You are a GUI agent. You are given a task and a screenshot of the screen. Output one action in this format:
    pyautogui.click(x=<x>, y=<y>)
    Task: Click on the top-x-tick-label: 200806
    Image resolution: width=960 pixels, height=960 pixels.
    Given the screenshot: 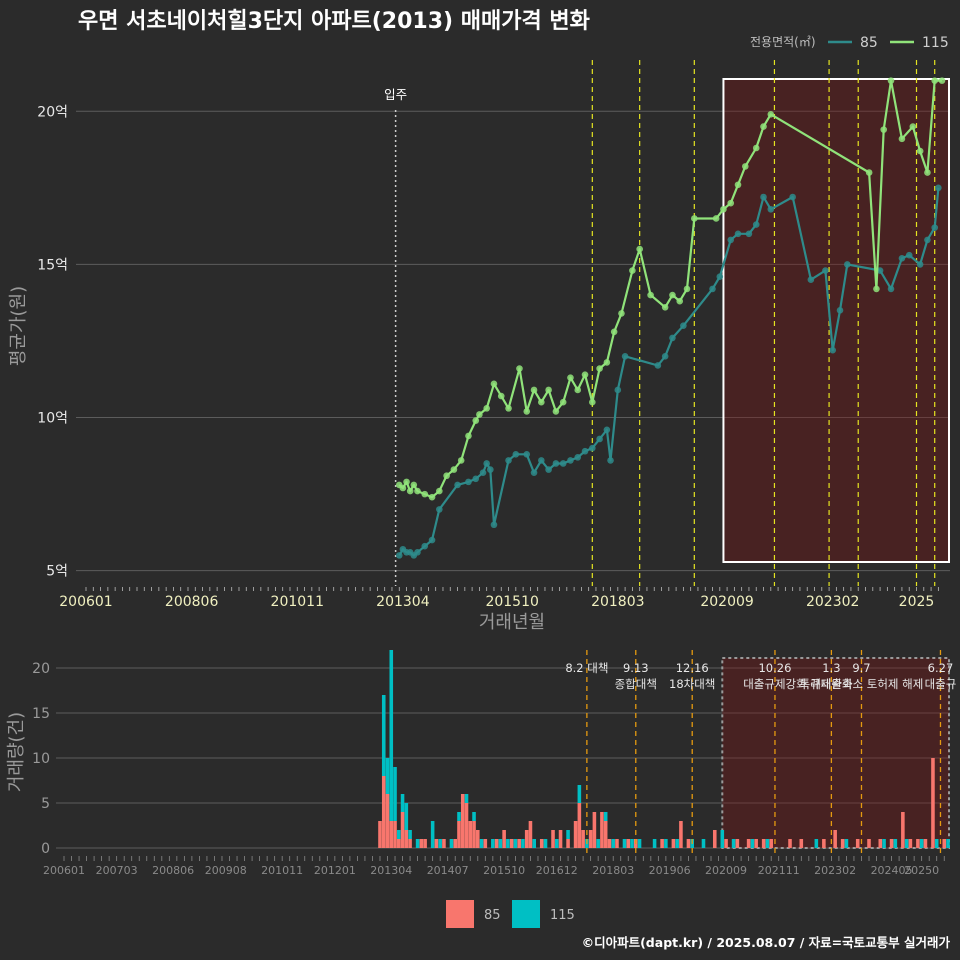 What is the action you would take?
    pyautogui.click(x=192, y=602)
    